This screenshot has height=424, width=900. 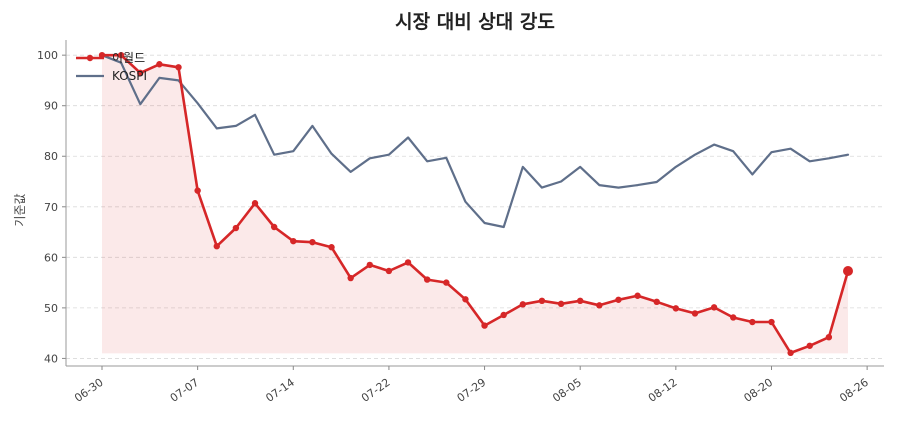 What do you see at coordinates (90, 58) in the screenshot?
I see `legend-marker` at bounding box center [90, 58].